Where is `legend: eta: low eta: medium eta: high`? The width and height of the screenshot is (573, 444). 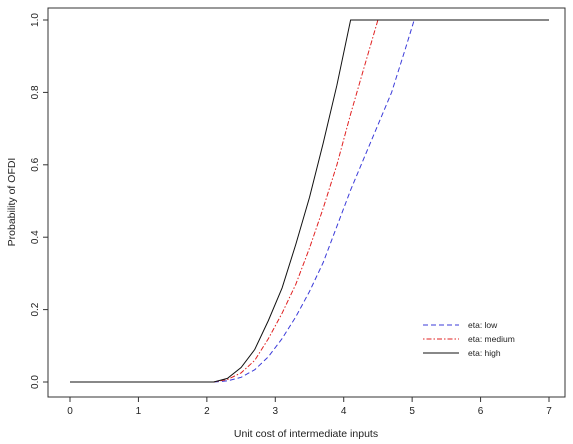
legend: eta: low eta: medium eta: high is located at coordinates (469, 339).